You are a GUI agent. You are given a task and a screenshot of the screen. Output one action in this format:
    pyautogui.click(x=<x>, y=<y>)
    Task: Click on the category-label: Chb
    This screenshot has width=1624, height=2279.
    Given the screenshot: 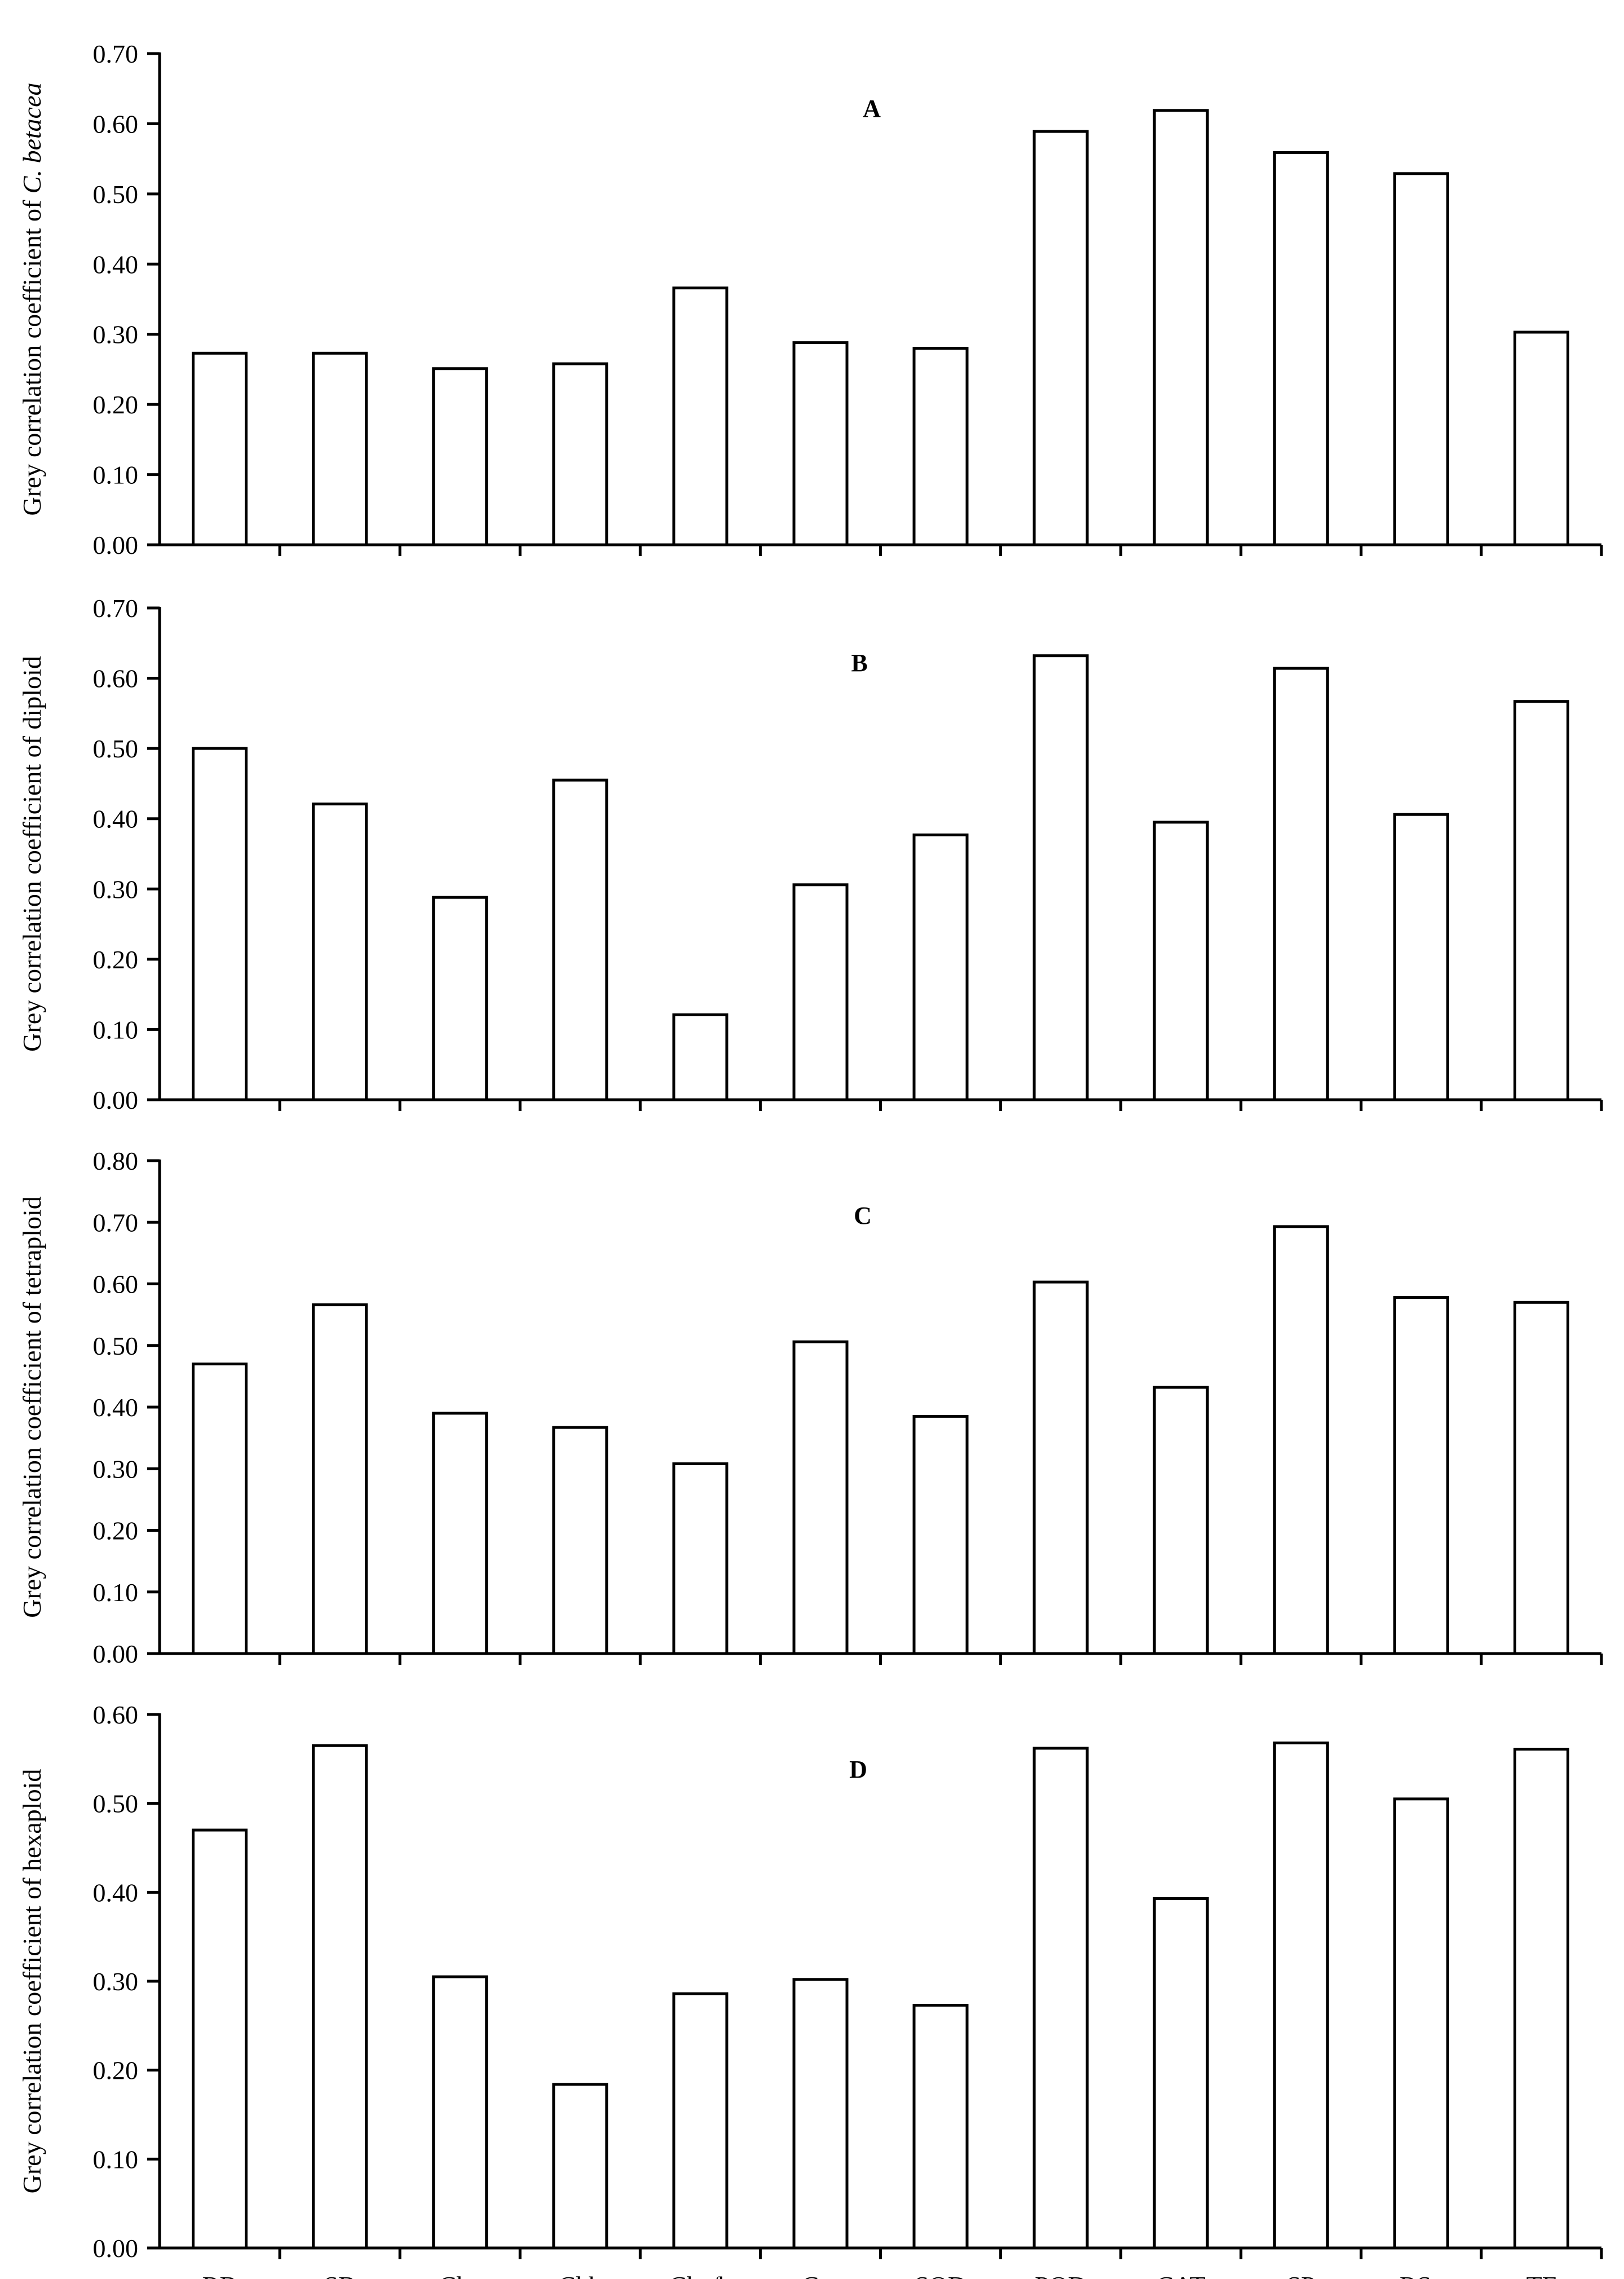 What is the action you would take?
    pyautogui.click(x=580, y=2275)
    